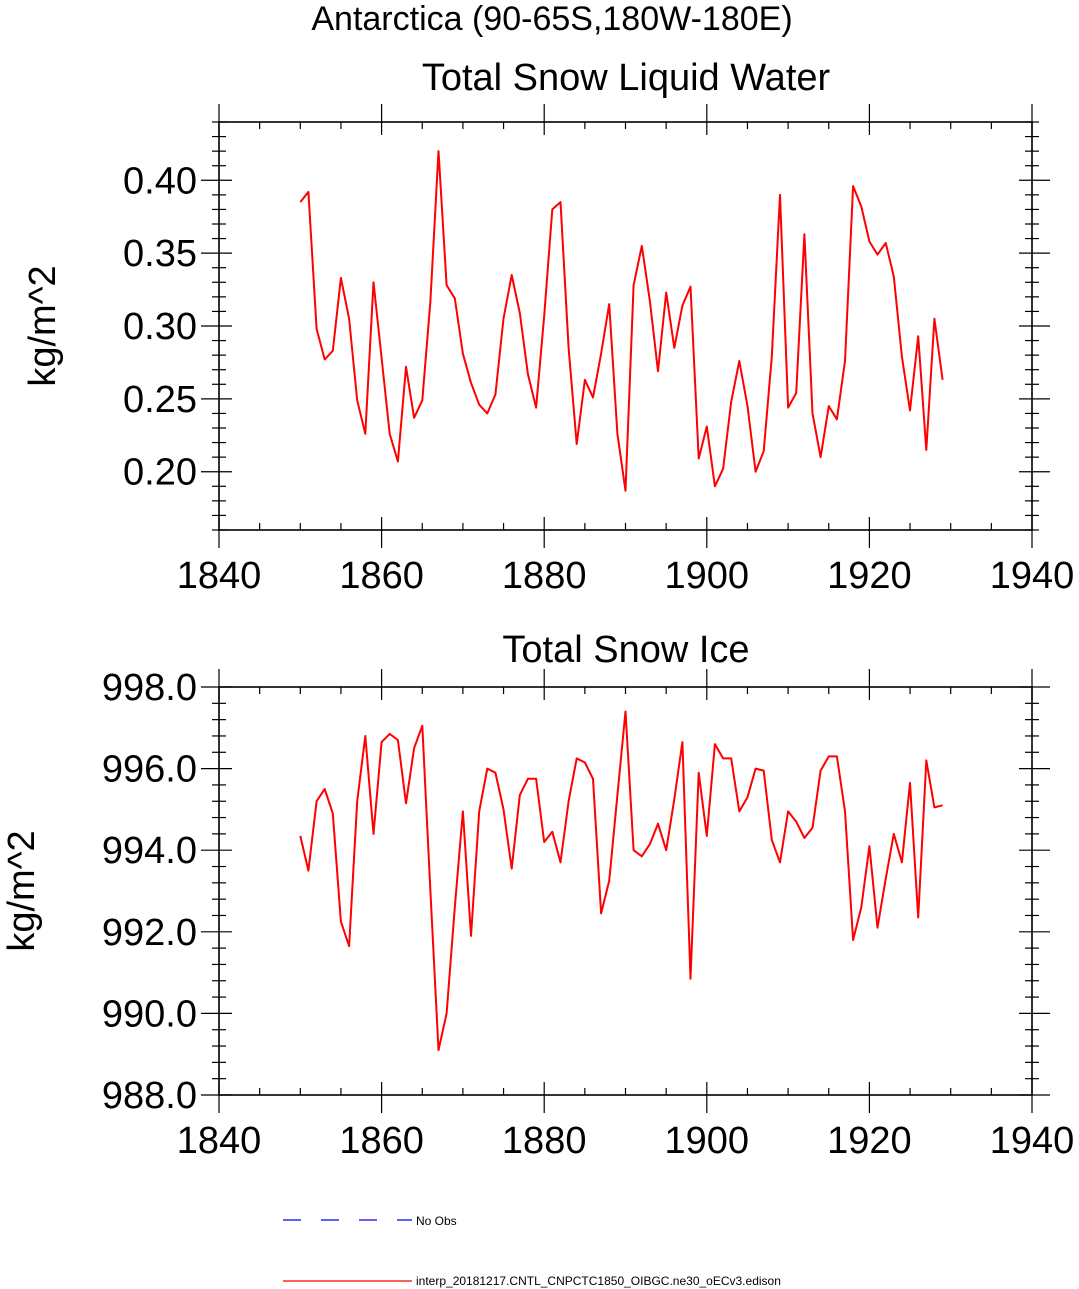 This screenshot has height=1289, width=1079. Describe the element at coordinates (160, 254) in the screenshot. I see `y-tick-label: 0.35` at that location.